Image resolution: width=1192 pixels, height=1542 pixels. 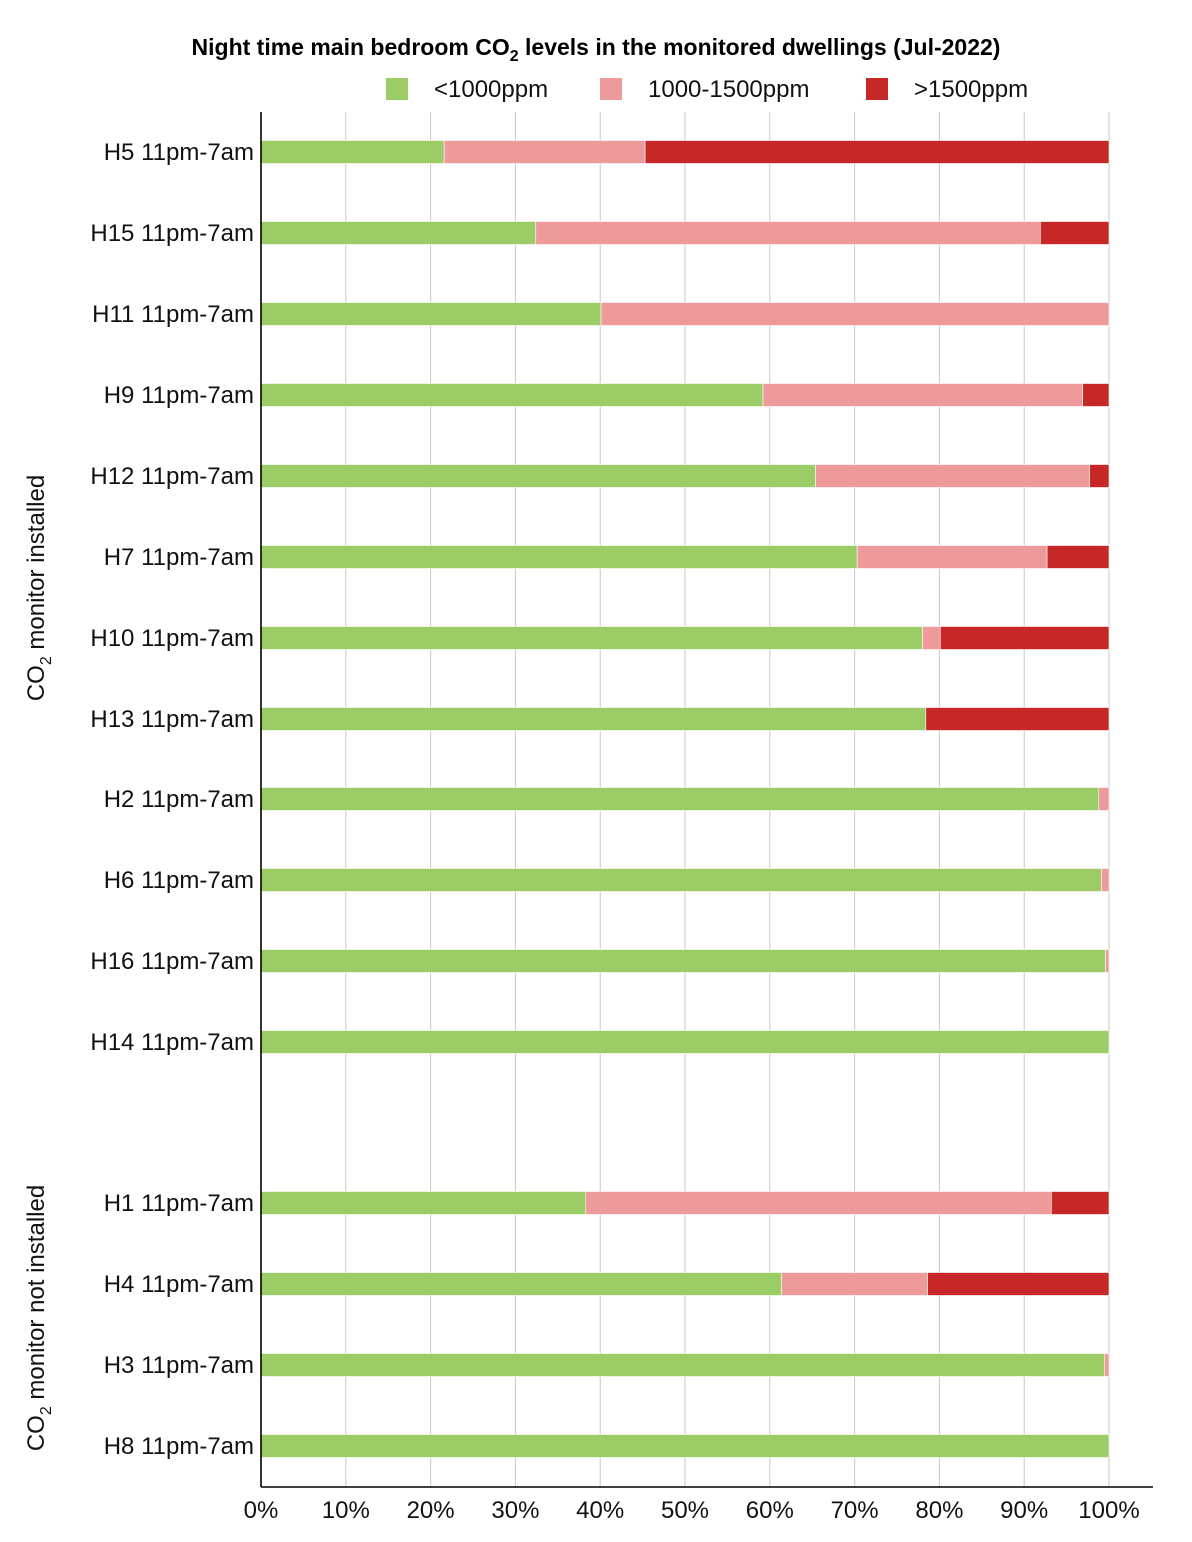 I want to click on legend: <1000ppm 1000-1500ppm >1500ppm, so click(x=707, y=89).